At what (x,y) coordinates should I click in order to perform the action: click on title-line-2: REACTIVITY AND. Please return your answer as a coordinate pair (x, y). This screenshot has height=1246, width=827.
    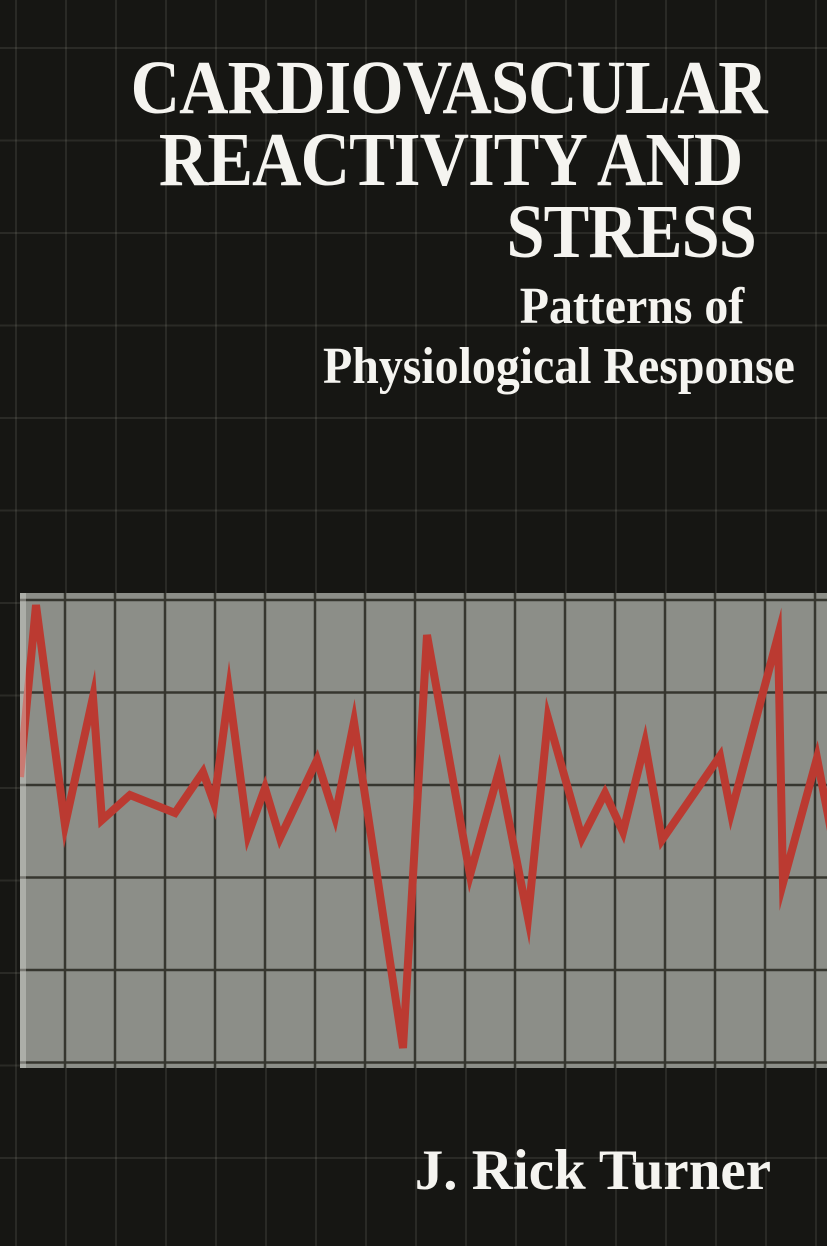
    Looking at the image, I should click on (451, 160).